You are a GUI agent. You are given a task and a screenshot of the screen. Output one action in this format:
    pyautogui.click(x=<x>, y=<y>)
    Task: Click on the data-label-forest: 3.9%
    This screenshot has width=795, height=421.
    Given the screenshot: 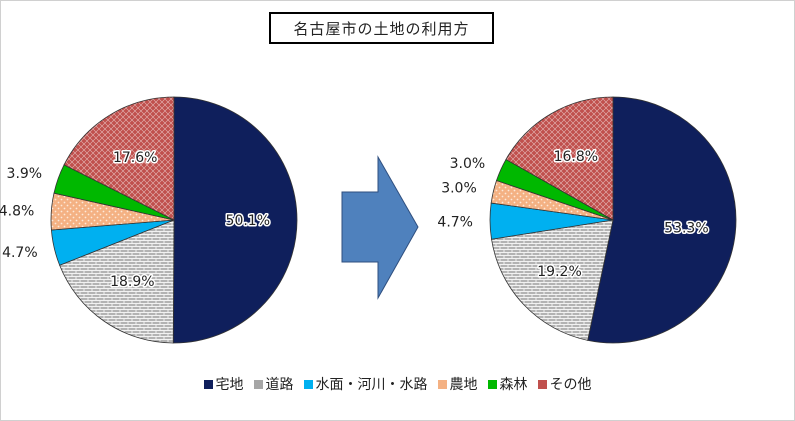 What is the action you would take?
    pyautogui.click(x=25, y=174)
    